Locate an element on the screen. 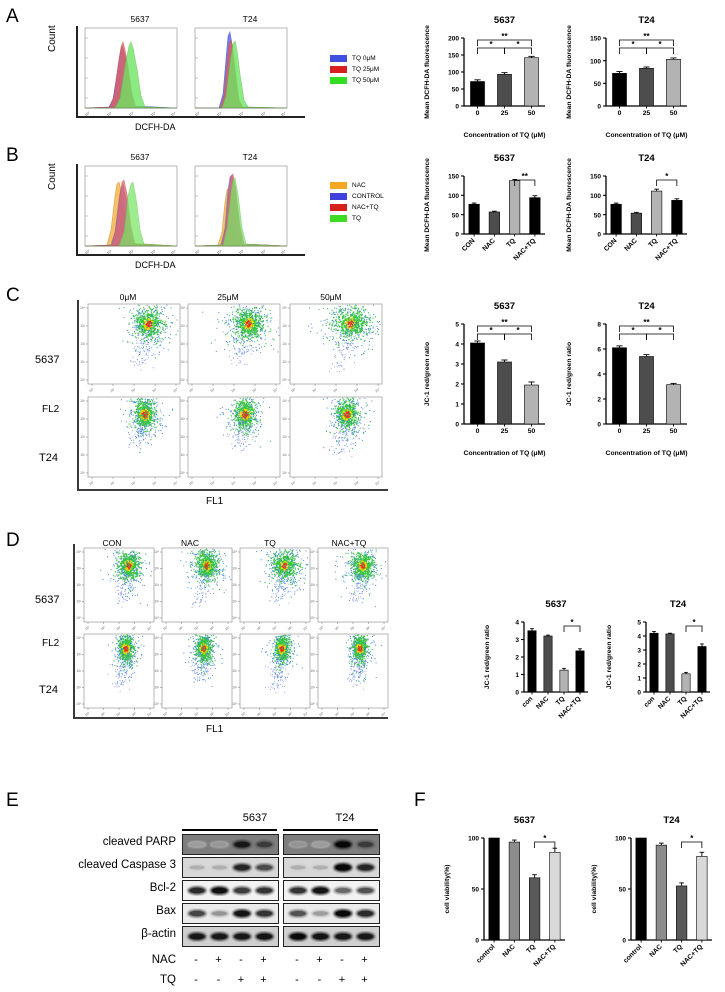 Image resolution: width=725 pixels, height=992 pixels. blot-row: Bcl-2 is located at coordinates (212, 890).